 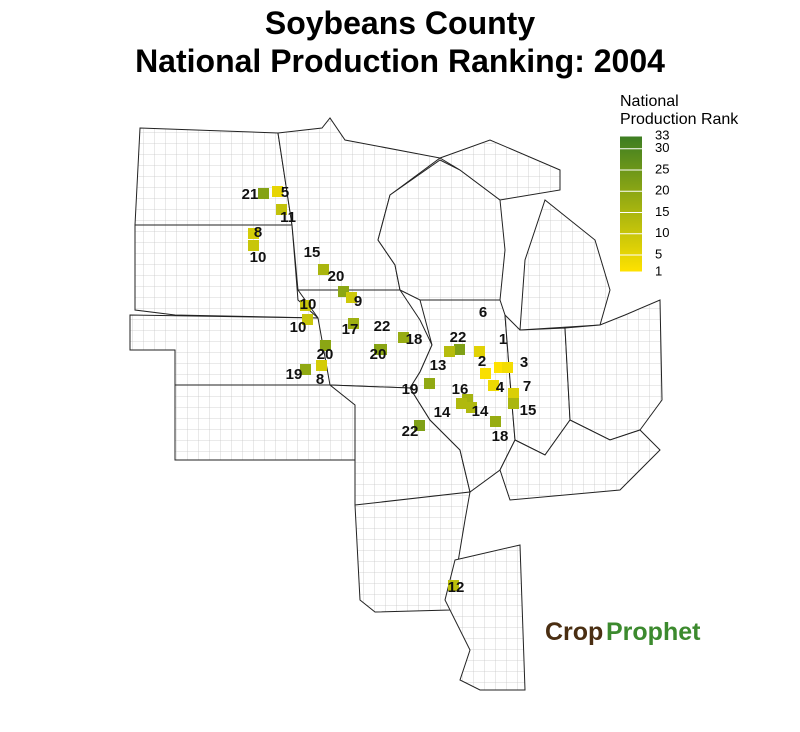 I want to click on colorbar, so click(x=631, y=204).